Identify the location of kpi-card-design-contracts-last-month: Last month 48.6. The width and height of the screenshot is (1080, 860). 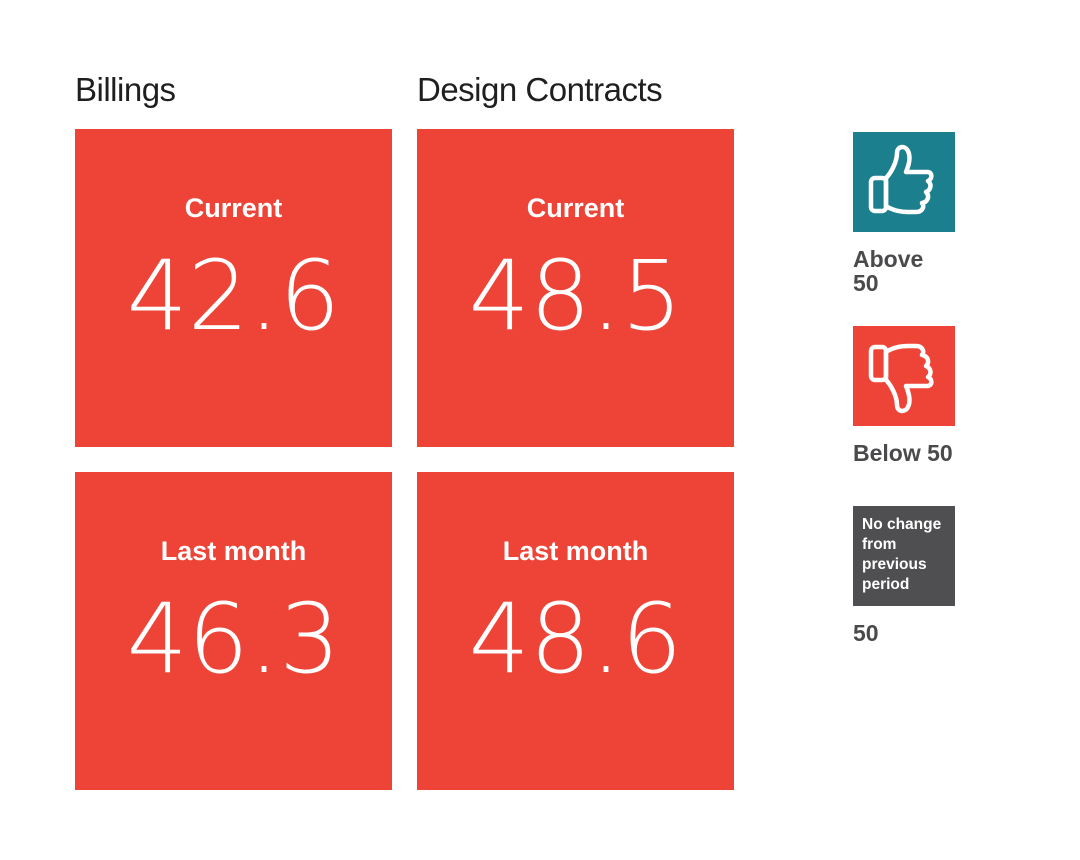
(575, 631).